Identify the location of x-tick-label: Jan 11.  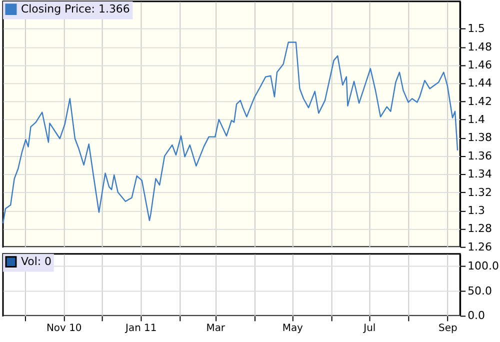
(140, 328).